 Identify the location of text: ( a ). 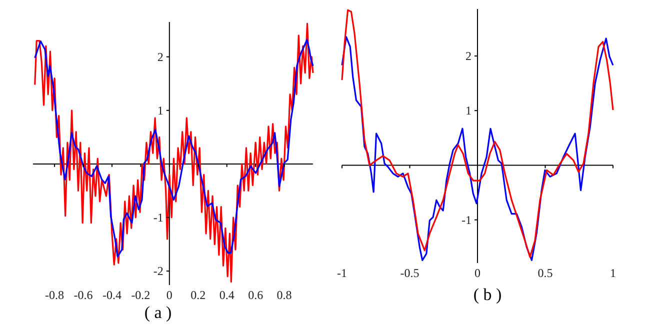
(158, 312).